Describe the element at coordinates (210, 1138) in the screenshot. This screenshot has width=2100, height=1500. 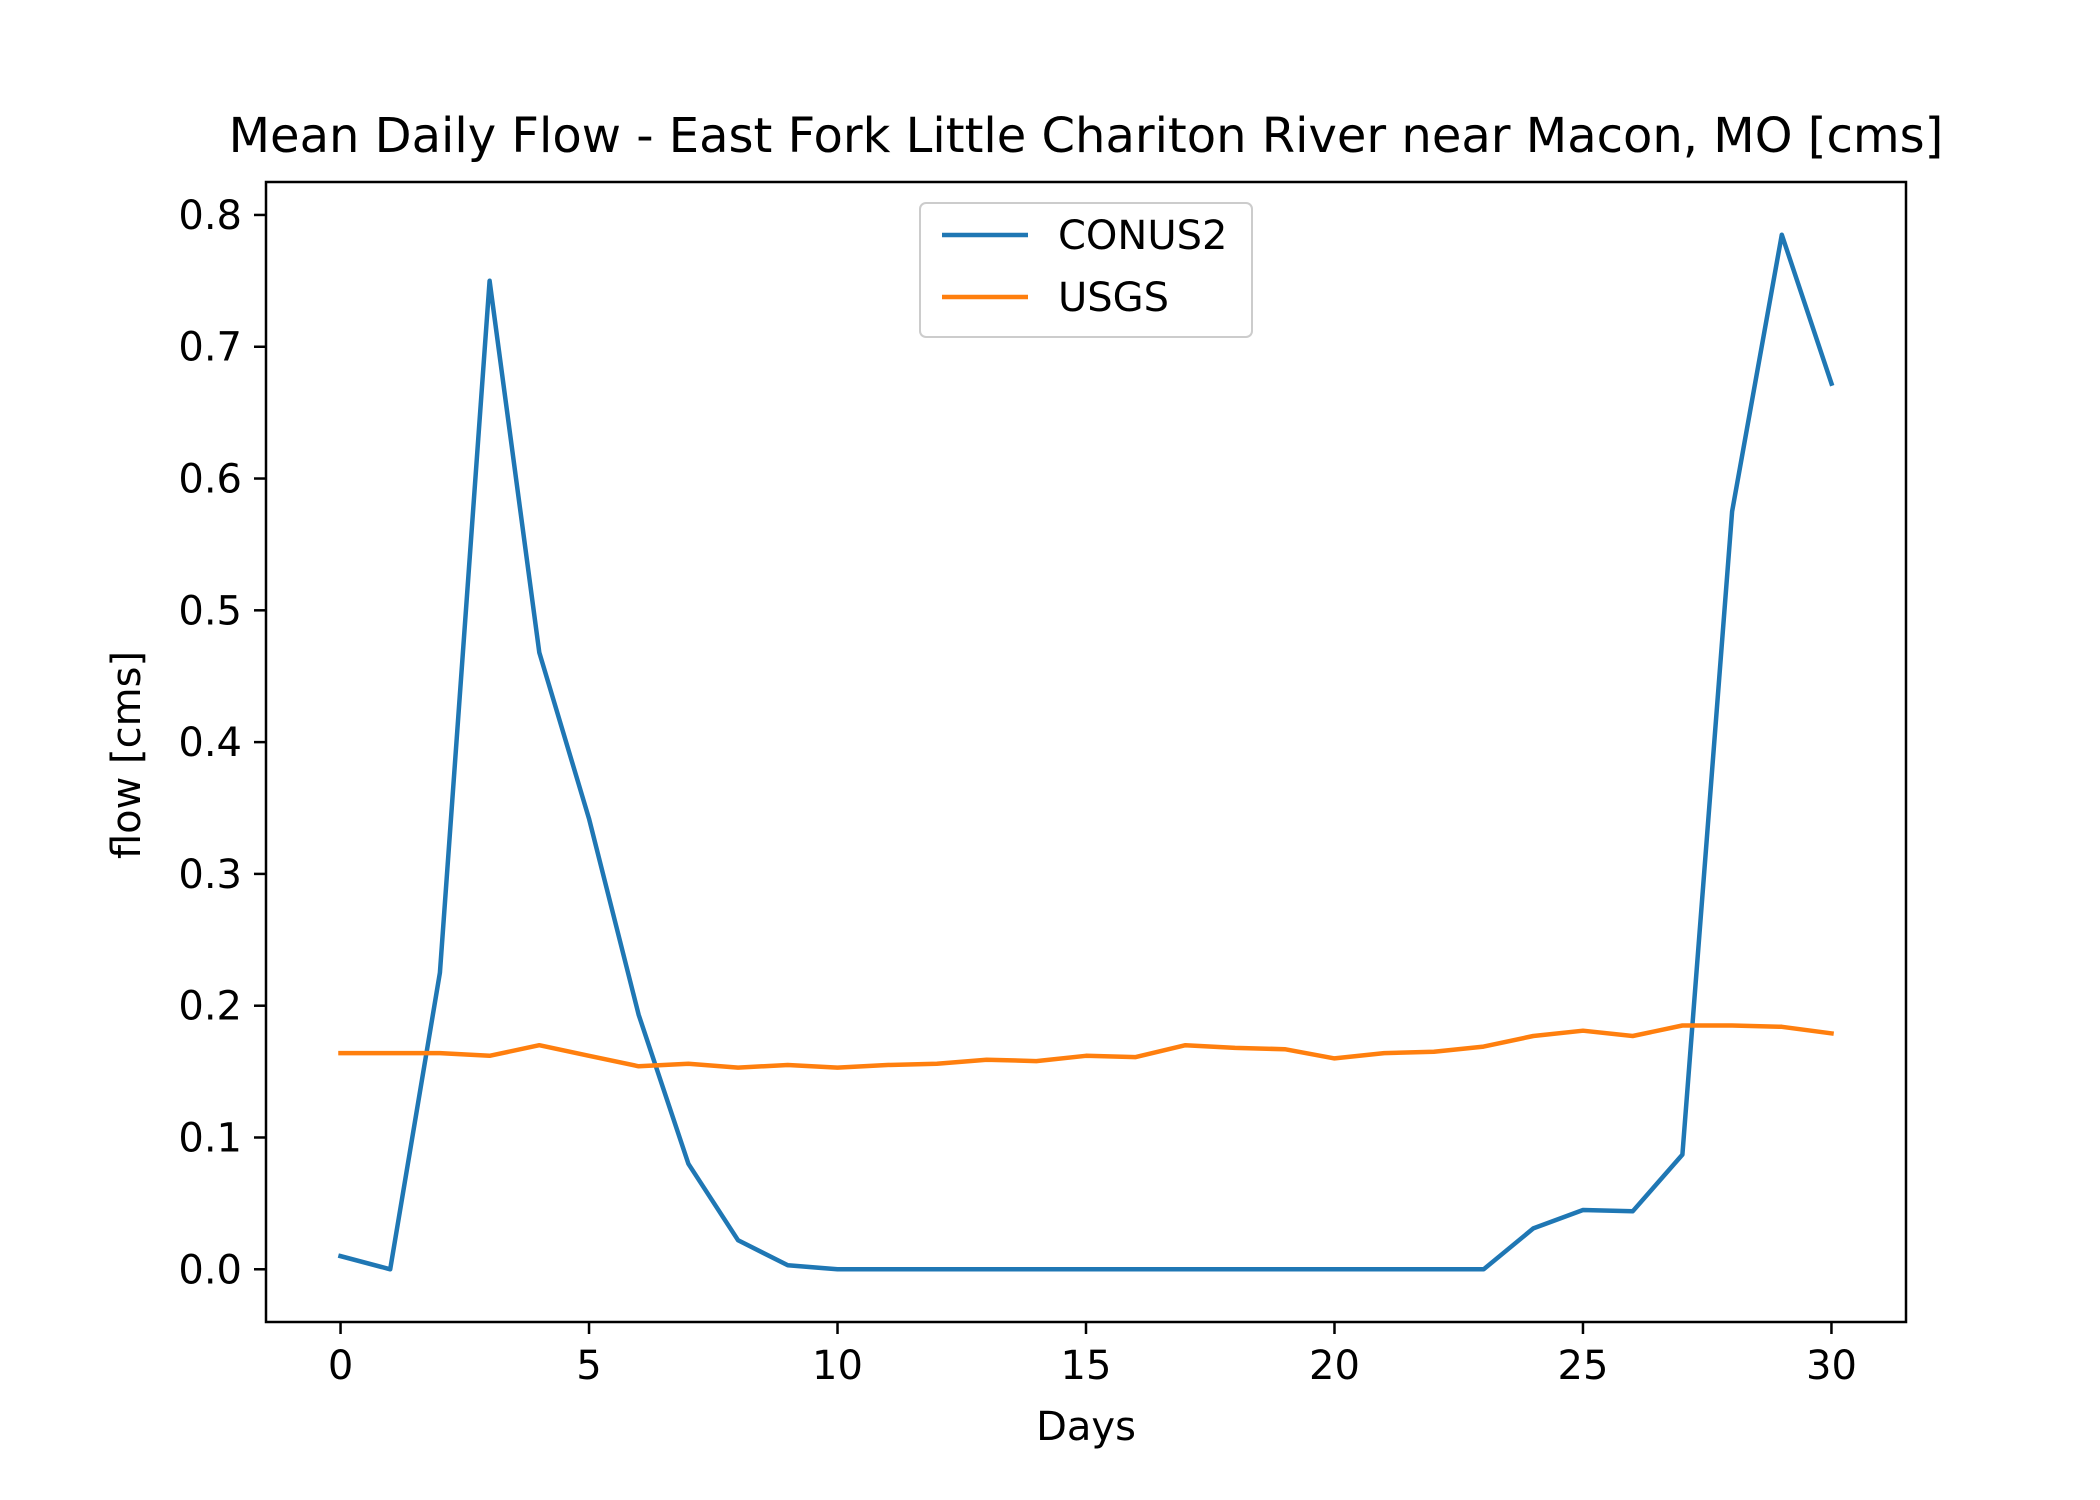
I see `y-tick-label: 0.1` at that location.